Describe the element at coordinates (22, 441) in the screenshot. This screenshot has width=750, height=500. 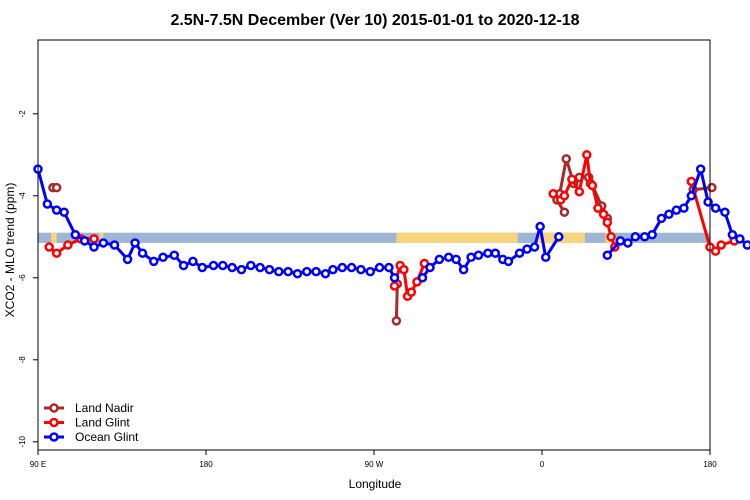
I see `y-tick-label: -10` at that location.